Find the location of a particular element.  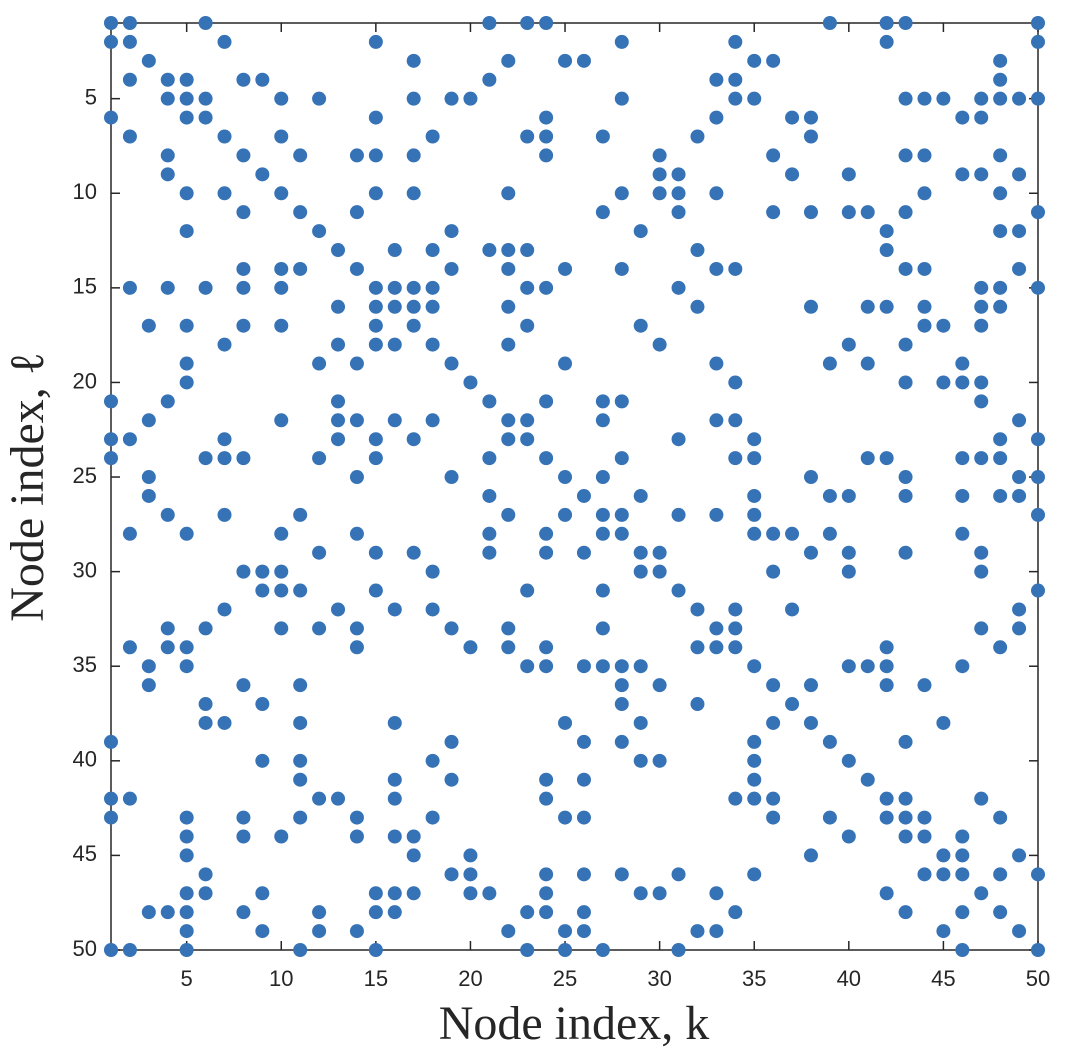

y-axis-label: Node index, ℓ is located at coordinates (27, 487).